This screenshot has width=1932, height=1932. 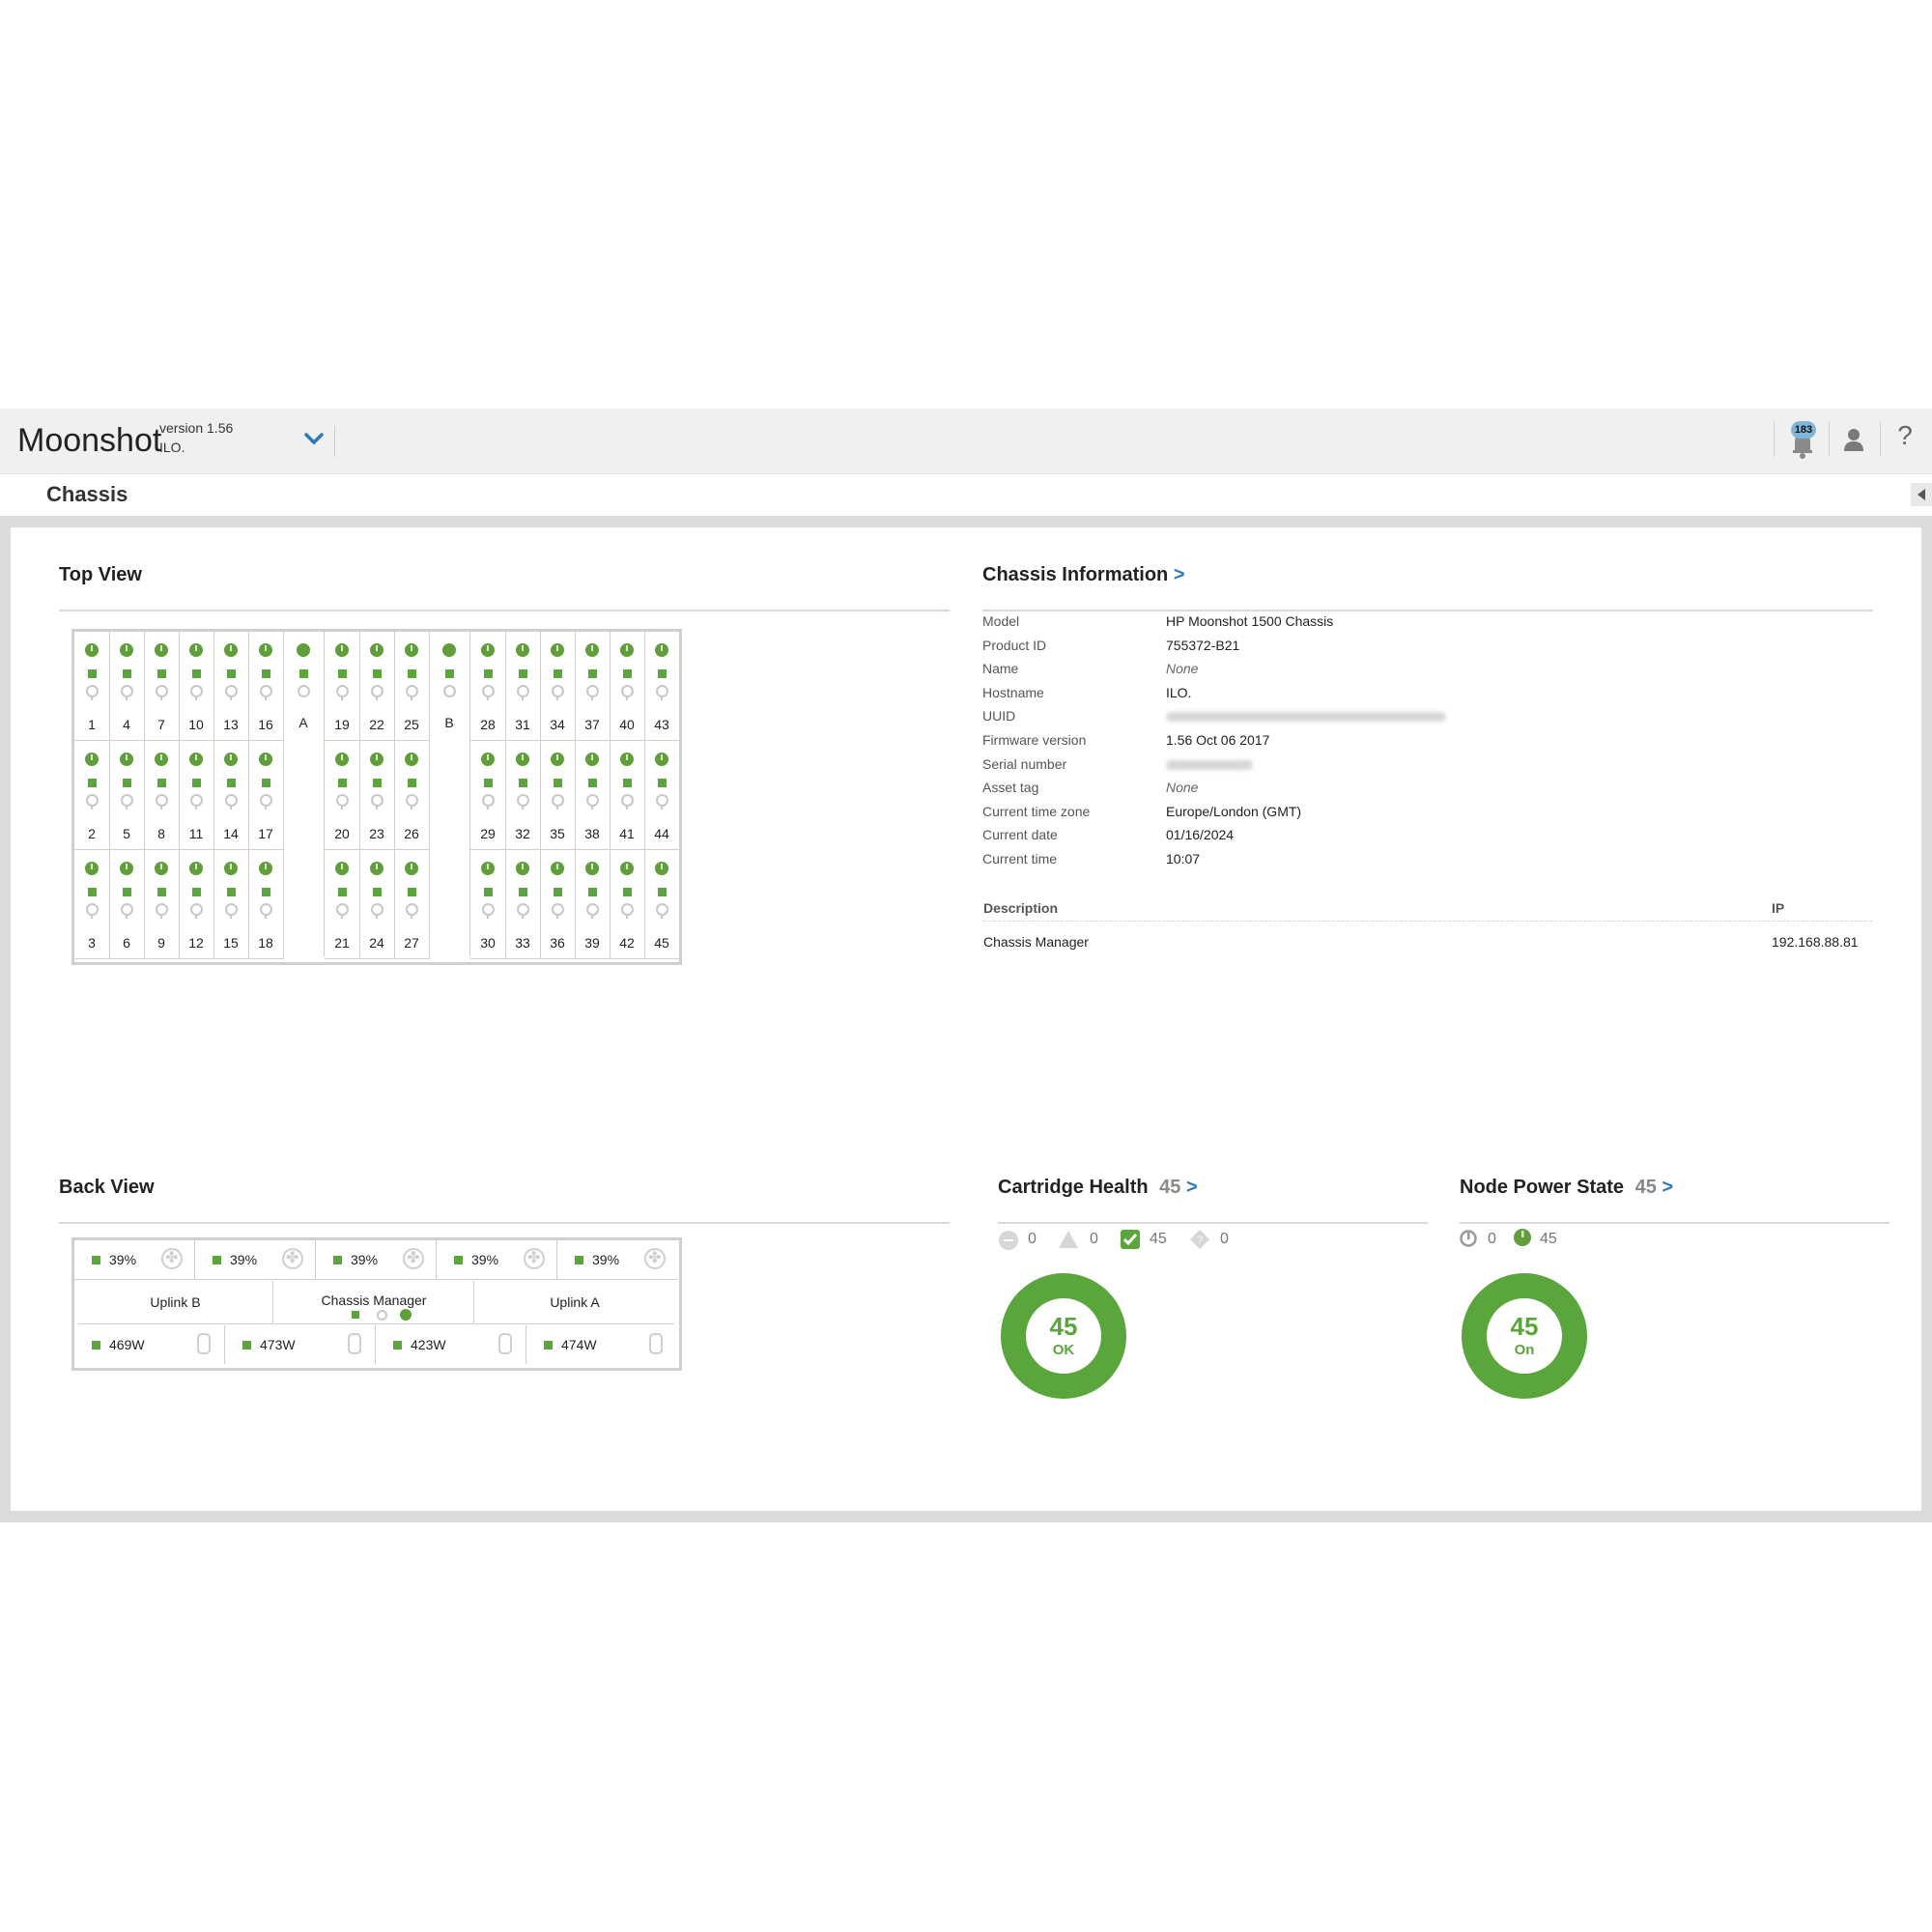 What do you see at coordinates (231, 833) in the screenshot?
I see `cartridge-number: 14` at bounding box center [231, 833].